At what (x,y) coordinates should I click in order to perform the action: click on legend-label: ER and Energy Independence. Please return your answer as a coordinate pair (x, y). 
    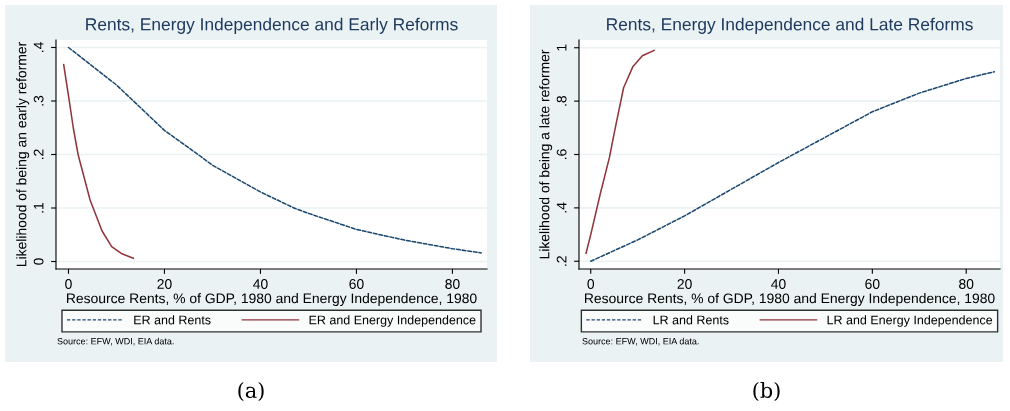
    Looking at the image, I should click on (392, 321).